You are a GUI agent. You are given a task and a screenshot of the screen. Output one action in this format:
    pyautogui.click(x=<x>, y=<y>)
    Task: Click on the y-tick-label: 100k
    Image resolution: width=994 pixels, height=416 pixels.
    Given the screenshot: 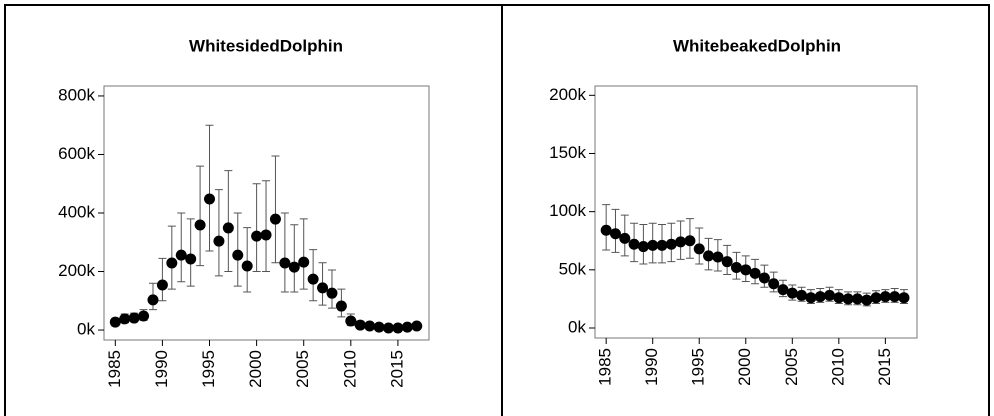 What is the action you would take?
    pyautogui.click(x=567, y=210)
    